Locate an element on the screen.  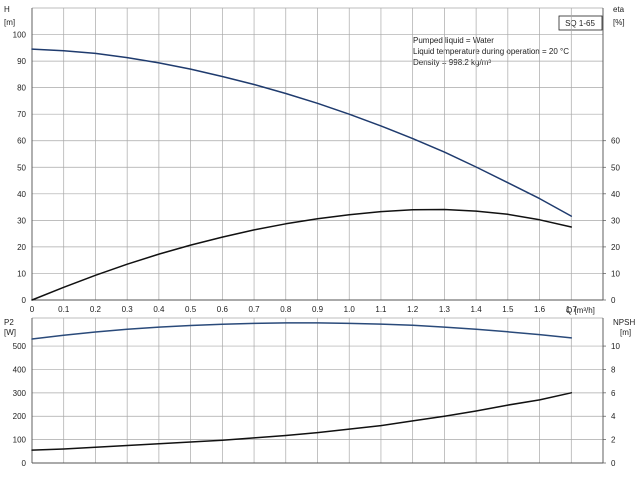
top-left-axis-title: H is located at coordinates (7, 9).